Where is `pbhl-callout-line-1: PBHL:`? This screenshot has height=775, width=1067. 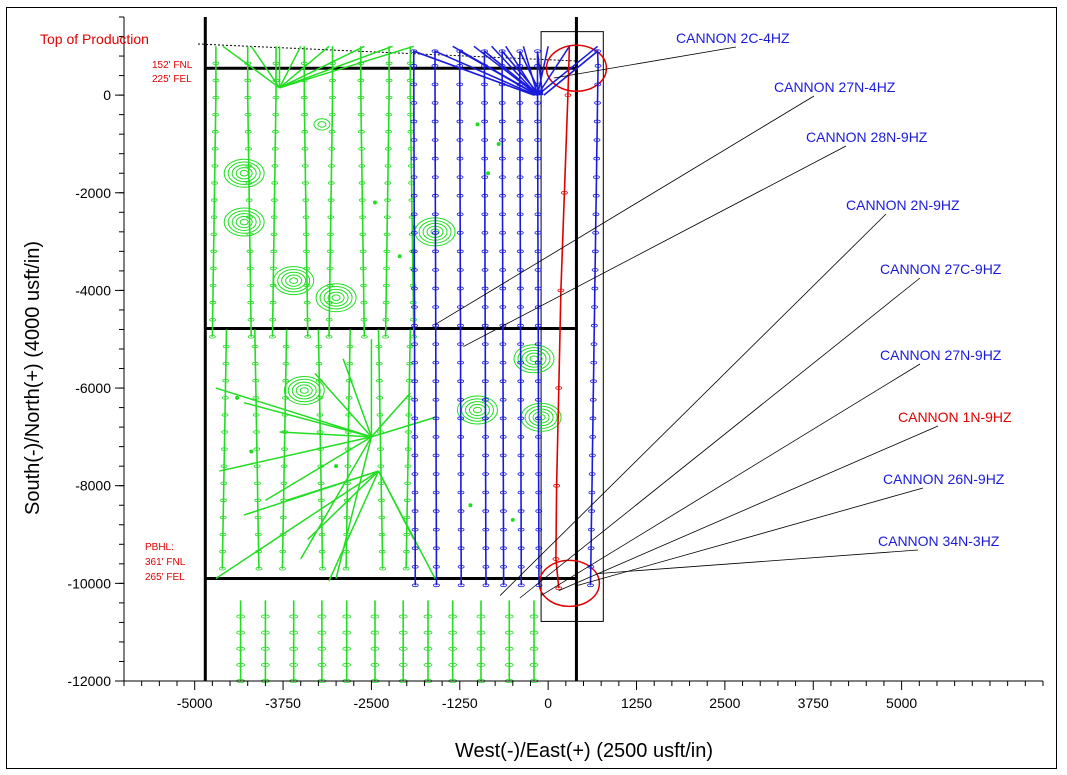
pbhl-callout-line-1: PBHL: is located at coordinates (159, 547).